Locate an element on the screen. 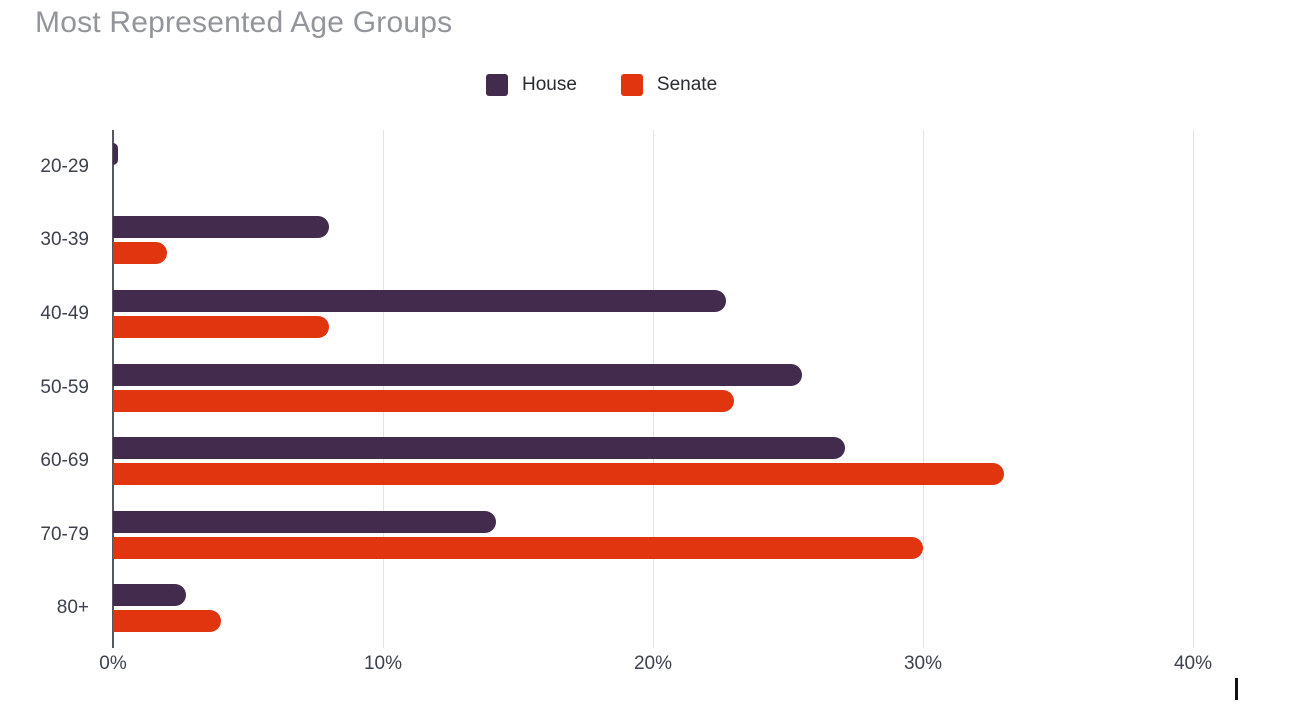  y-axis-labels: 20-29 30-39 40-49 50-59 60-69 70-79 80+ is located at coordinates (50, 387).